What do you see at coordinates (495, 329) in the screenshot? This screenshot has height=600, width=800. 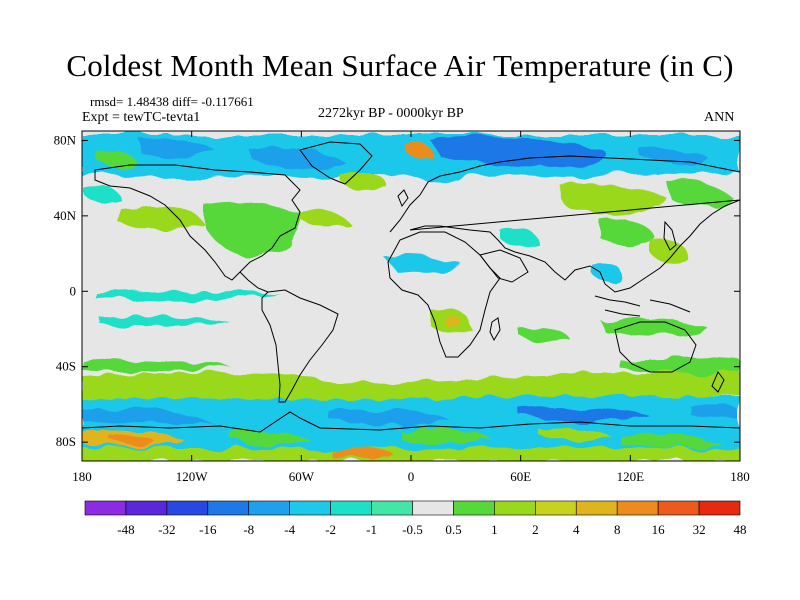 I see `coastline-madagascar` at bounding box center [495, 329].